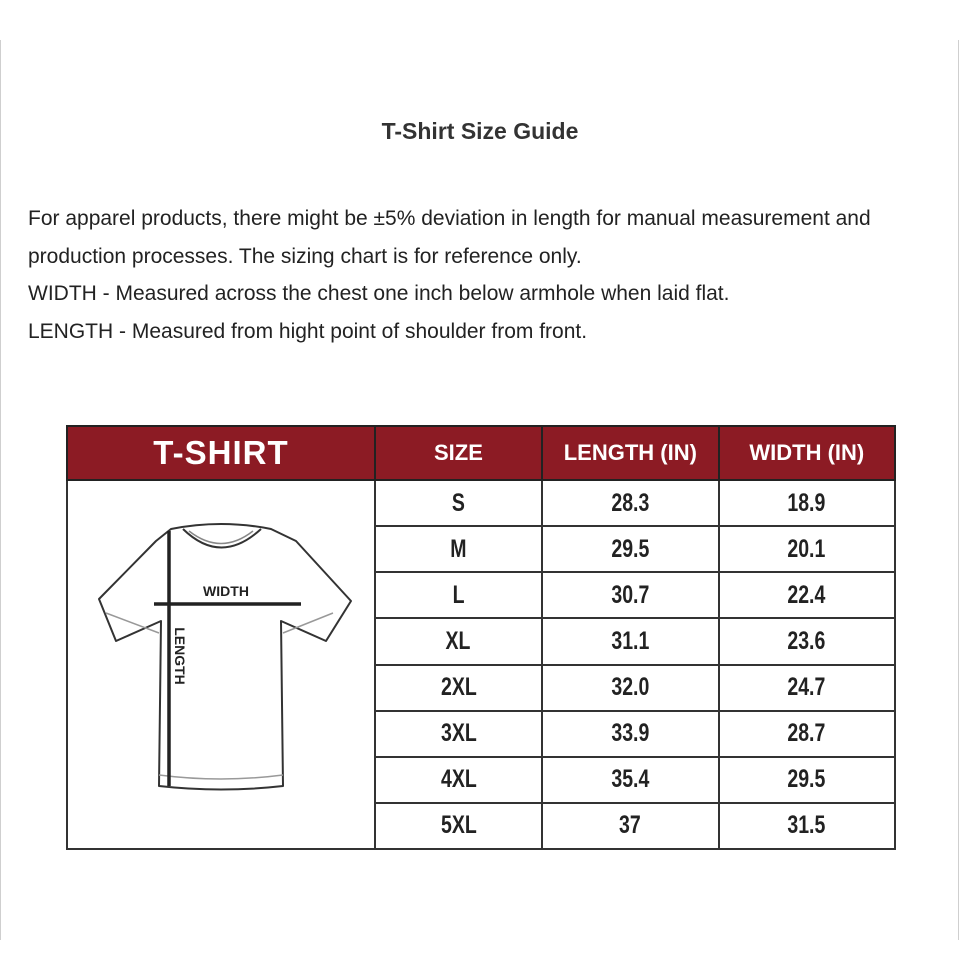  I want to click on tshirt-diagram-cell: WIDTH LENGTH, so click(221, 664).